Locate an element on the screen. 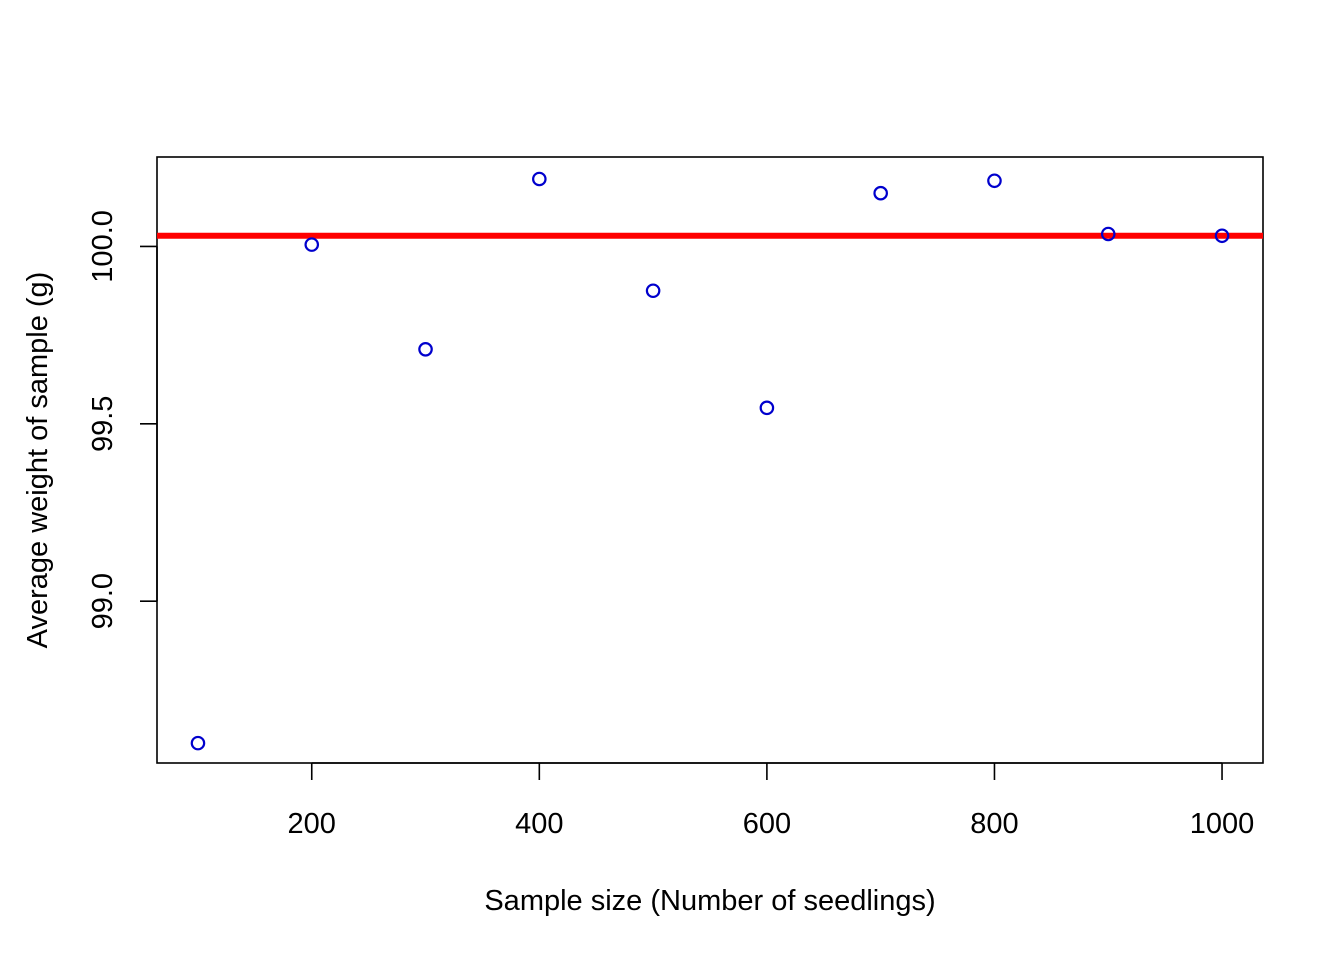 The image size is (1344, 960). y-tick-label: 100.0 is located at coordinates (103, 246).